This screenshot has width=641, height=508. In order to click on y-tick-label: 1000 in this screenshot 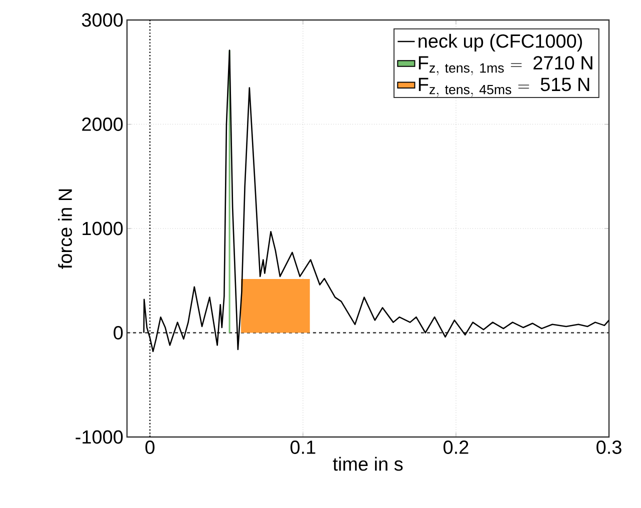, I will do `click(102, 229)`.